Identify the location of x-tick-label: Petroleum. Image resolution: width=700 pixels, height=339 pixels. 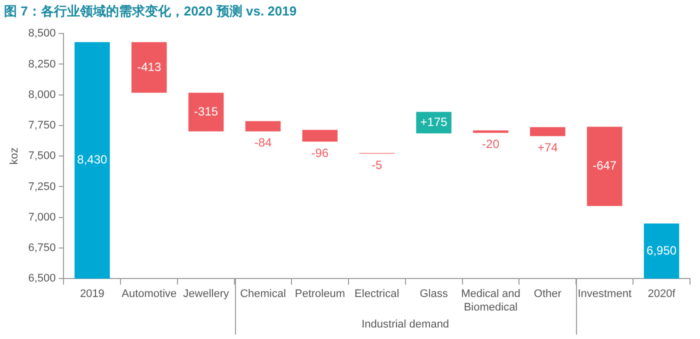
(319, 294).